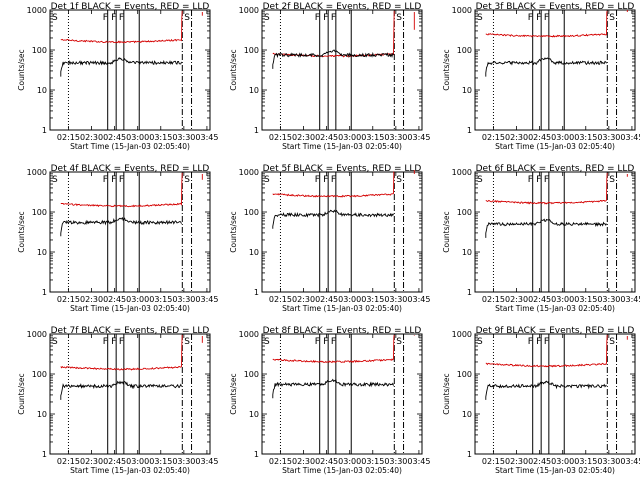 This screenshot has height=480, width=640. What do you see at coordinates (555, 331) in the screenshot?
I see `panel-title: Det 9f BLACK = Events, RED = LLD` at bounding box center [555, 331].